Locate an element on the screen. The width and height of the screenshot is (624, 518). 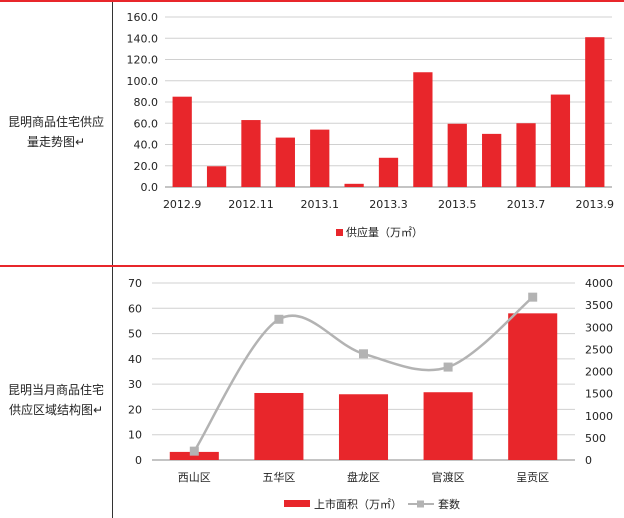
row-divider is located at coordinates (312, 266).